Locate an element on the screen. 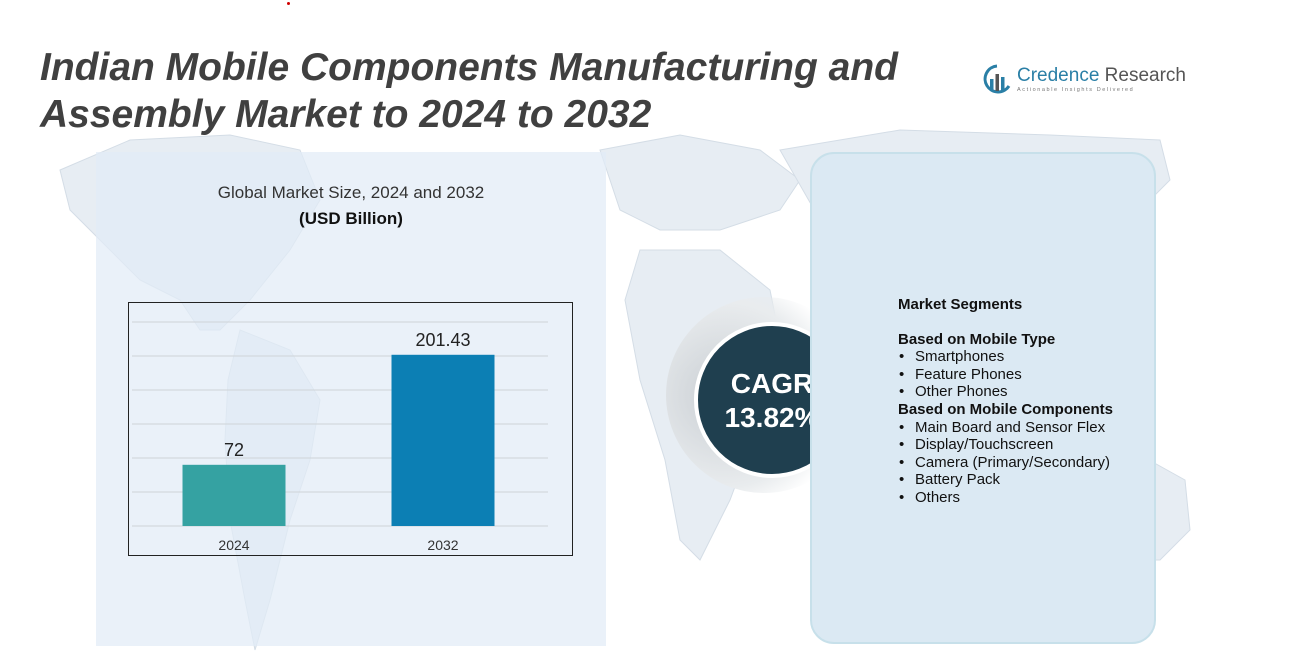 The height and width of the screenshot is (664, 1298). value-label-2032: 201.43 is located at coordinates (442, 340).